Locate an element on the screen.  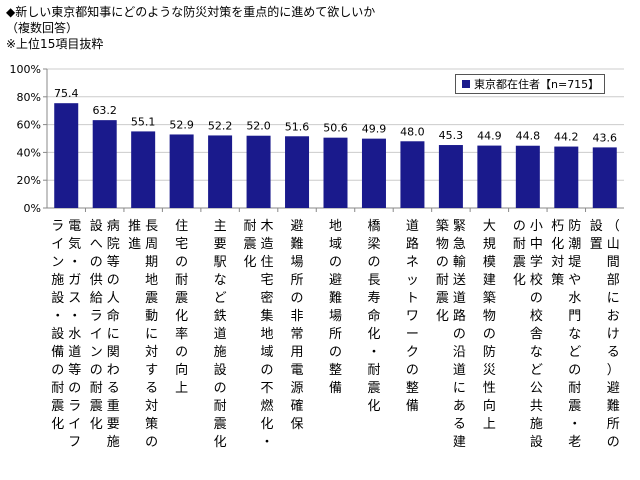
svg-text: 耐震化 is located at coordinates (250, 244).